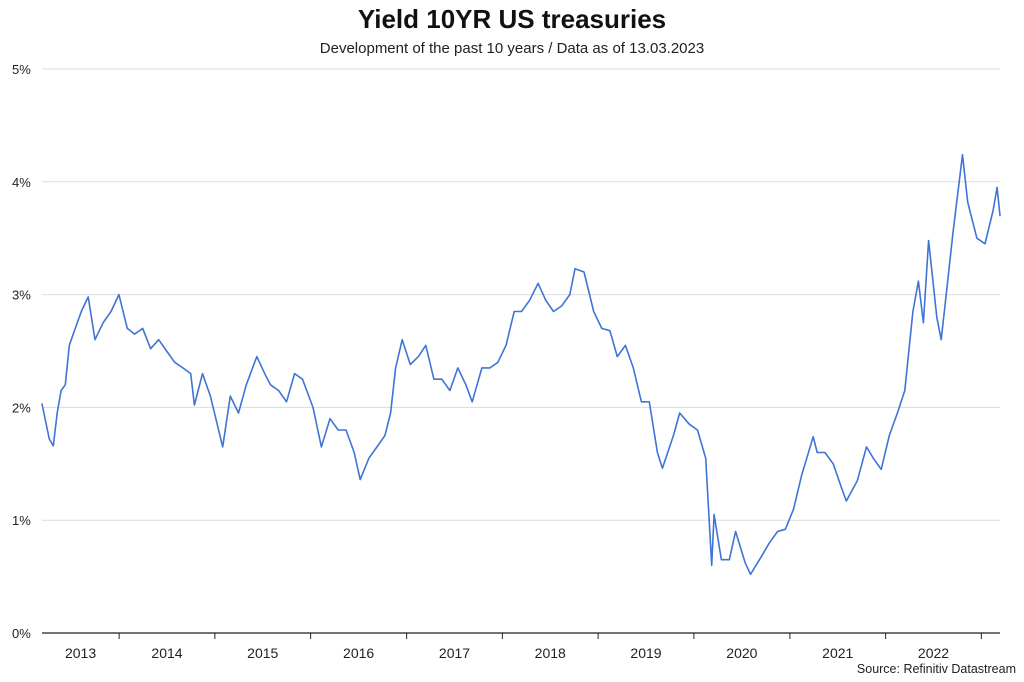  Describe the element at coordinates (837, 653) in the screenshot. I see `x-tick-label: 2021` at that location.